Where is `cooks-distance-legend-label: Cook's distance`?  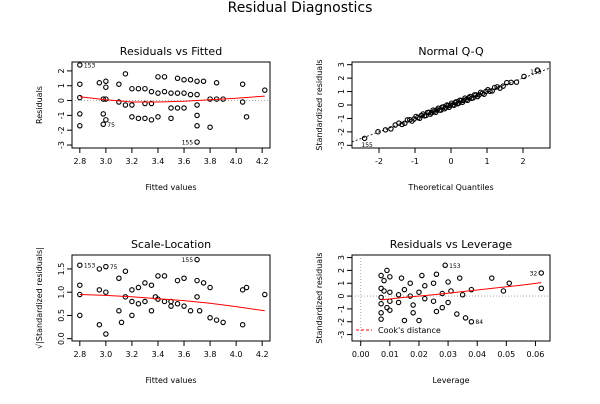 cooks-distance-legend-label: Cook's distance is located at coordinates (409, 330).